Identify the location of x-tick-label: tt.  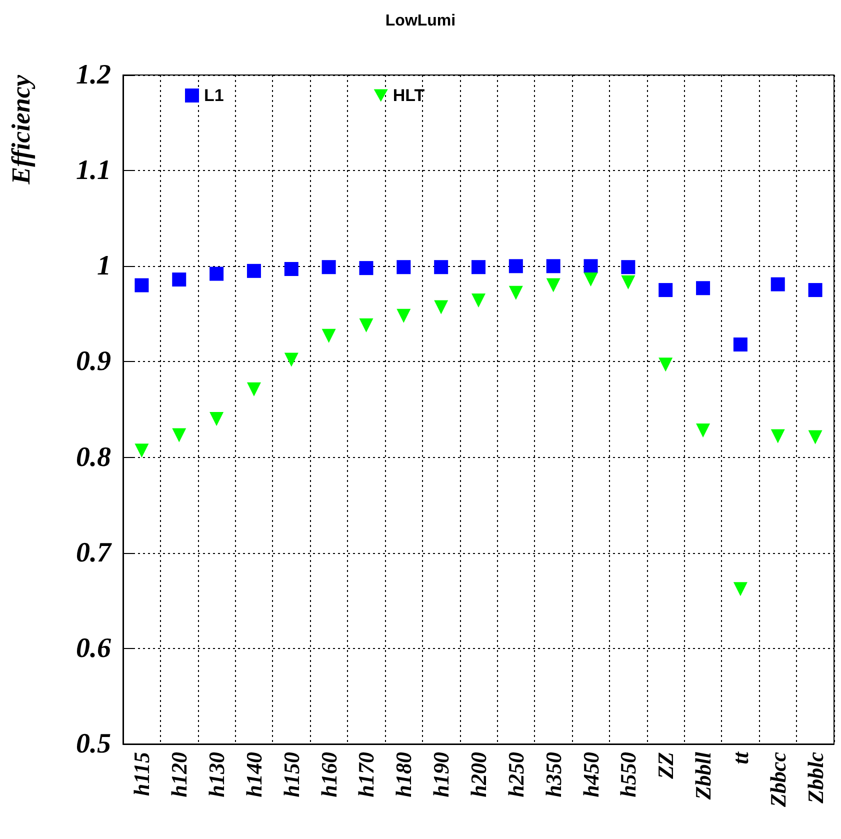
(740, 757).